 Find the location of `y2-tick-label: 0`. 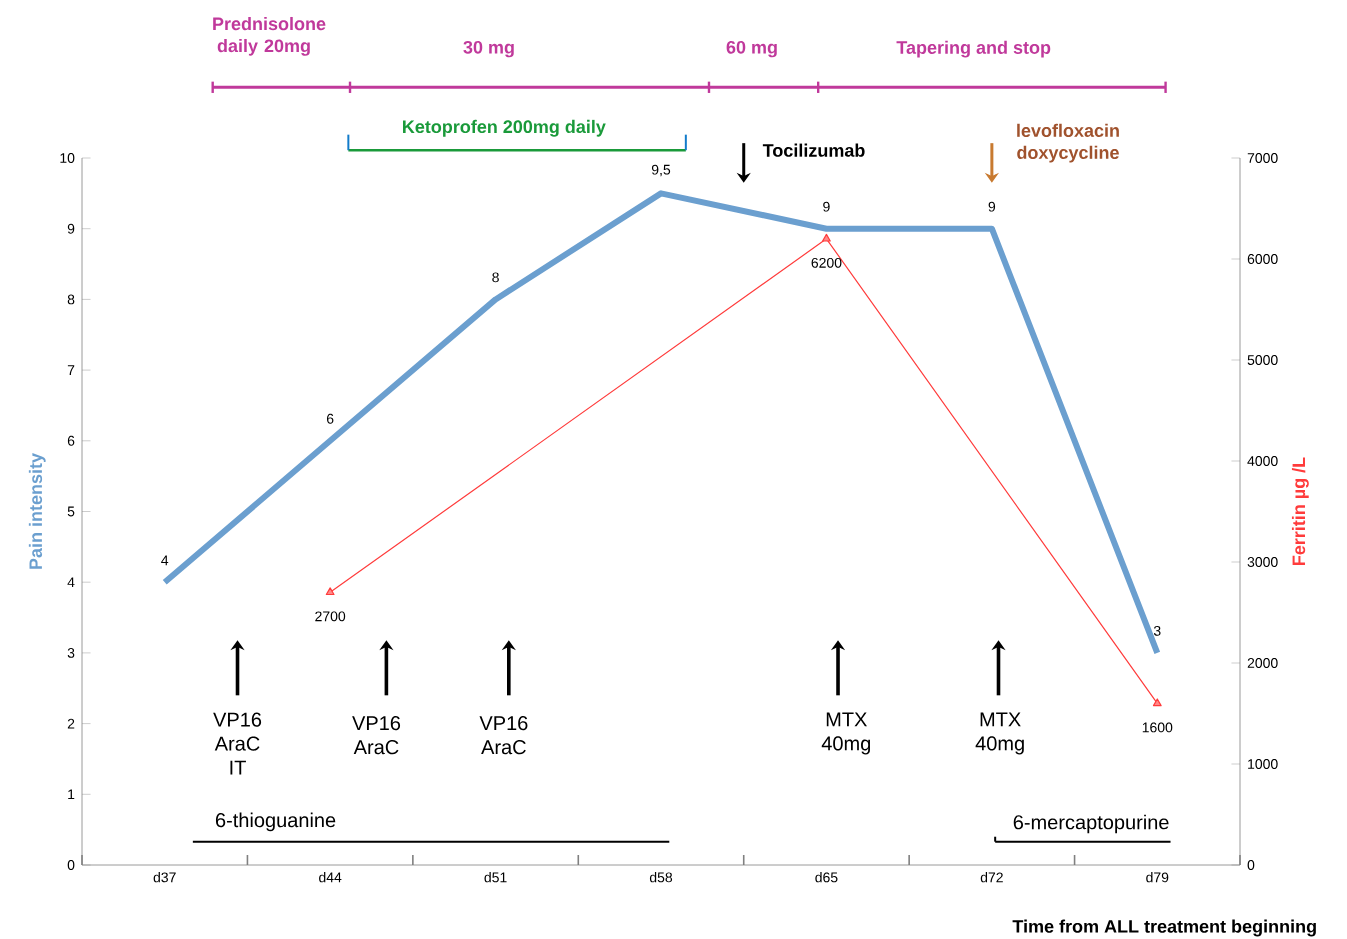

y2-tick-label: 0 is located at coordinates (1251, 865).